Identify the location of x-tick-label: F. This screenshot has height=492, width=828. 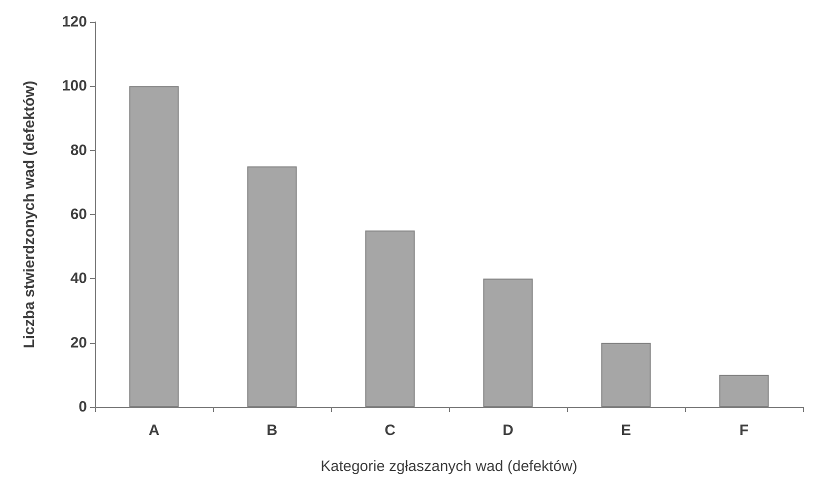
(744, 430).